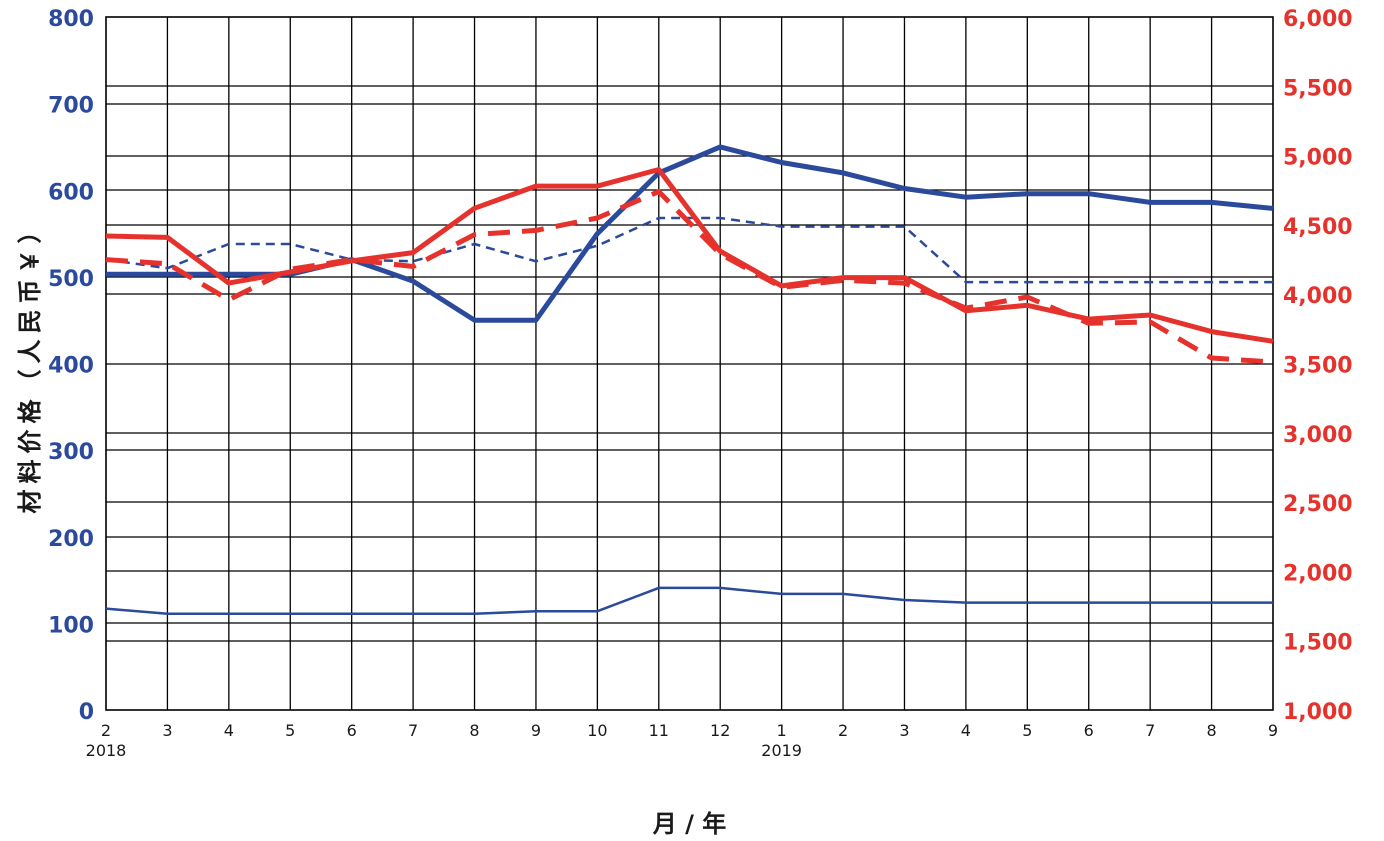  What do you see at coordinates (720, 730) in the screenshot?
I see `x-tick-label: 12` at bounding box center [720, 730].